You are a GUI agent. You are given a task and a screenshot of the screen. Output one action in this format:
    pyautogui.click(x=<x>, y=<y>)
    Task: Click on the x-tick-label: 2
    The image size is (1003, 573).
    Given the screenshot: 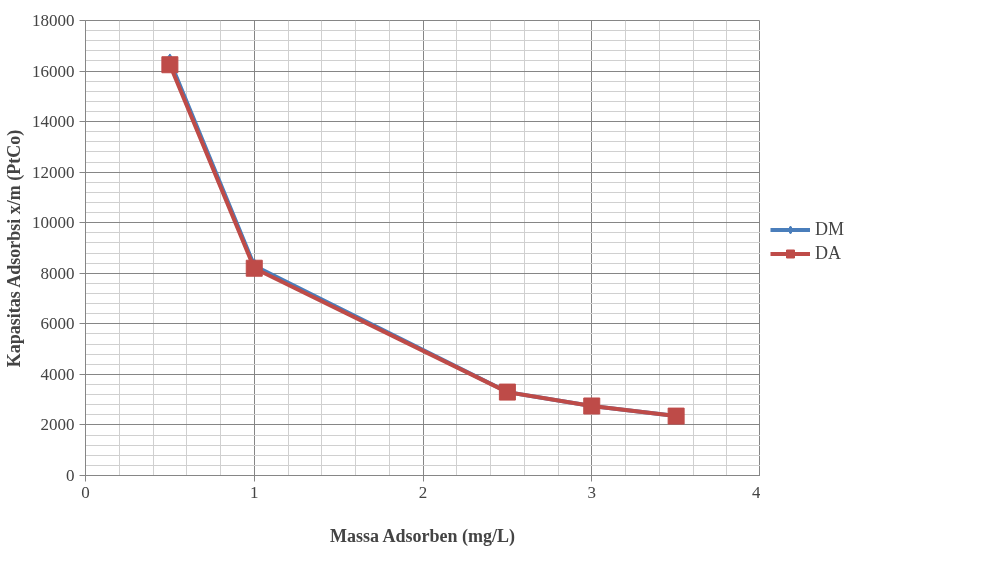 What is the action you would take?
    pyautogui.click(x=423, y=492)
    